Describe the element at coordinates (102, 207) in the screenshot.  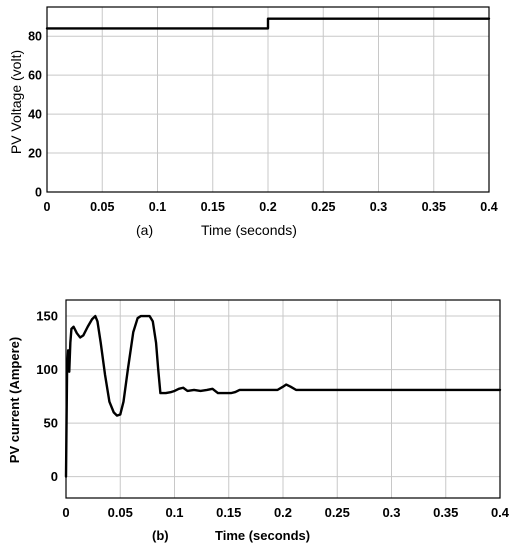
I see `voltage-x-tick-label: 0.05` at that location.